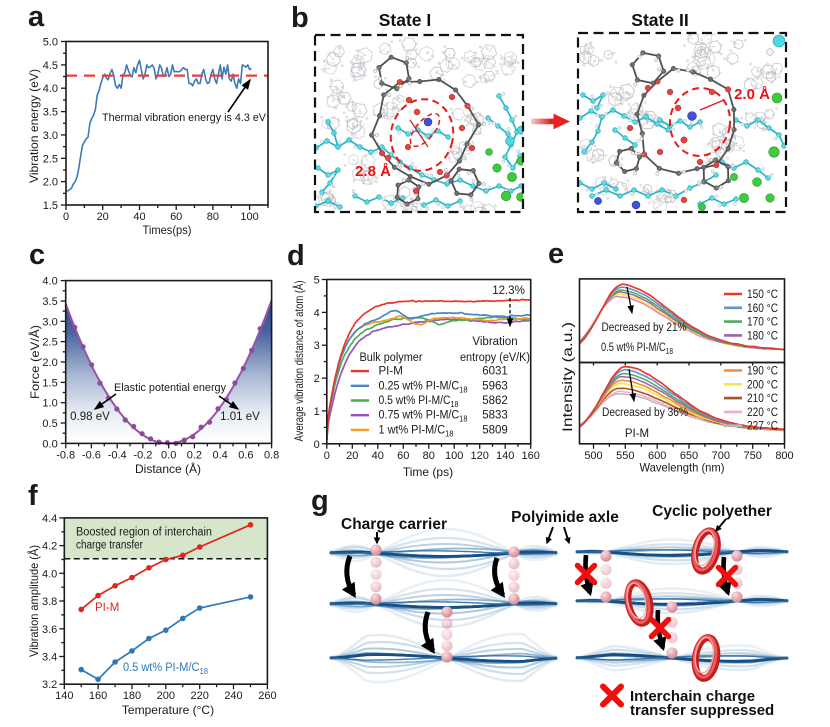 This screenshot has height=727, width=830. What do you see at coordinates (784, 456) in the screenshot?
I see `svg-text: 800` at bounding box center [784, 456].